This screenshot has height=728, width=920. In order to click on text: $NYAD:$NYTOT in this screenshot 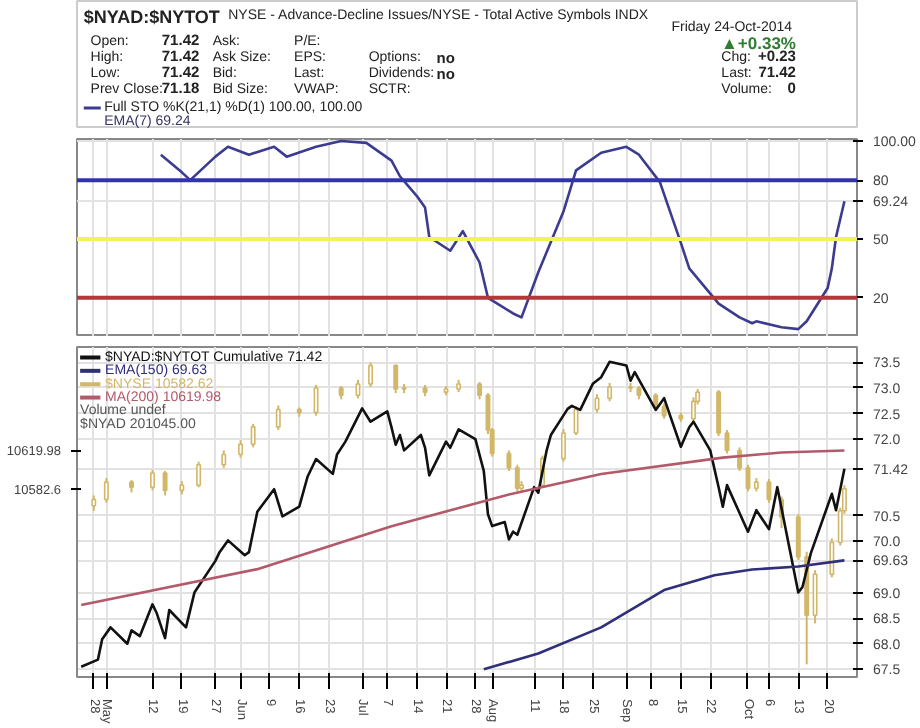, I will do `click(152, 17)`.